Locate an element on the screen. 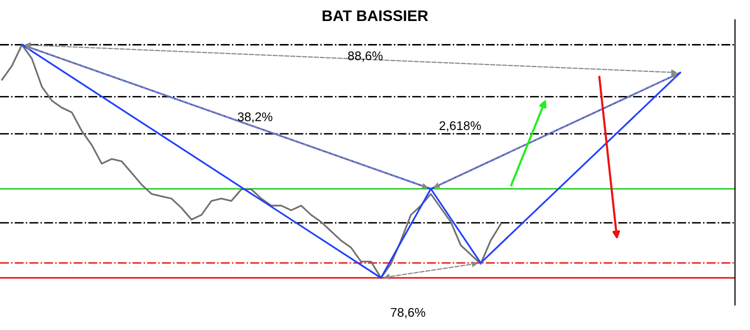 The image size is (750, 330). chart-title: BAT BAISSIER is located at coordinates (375, 16).